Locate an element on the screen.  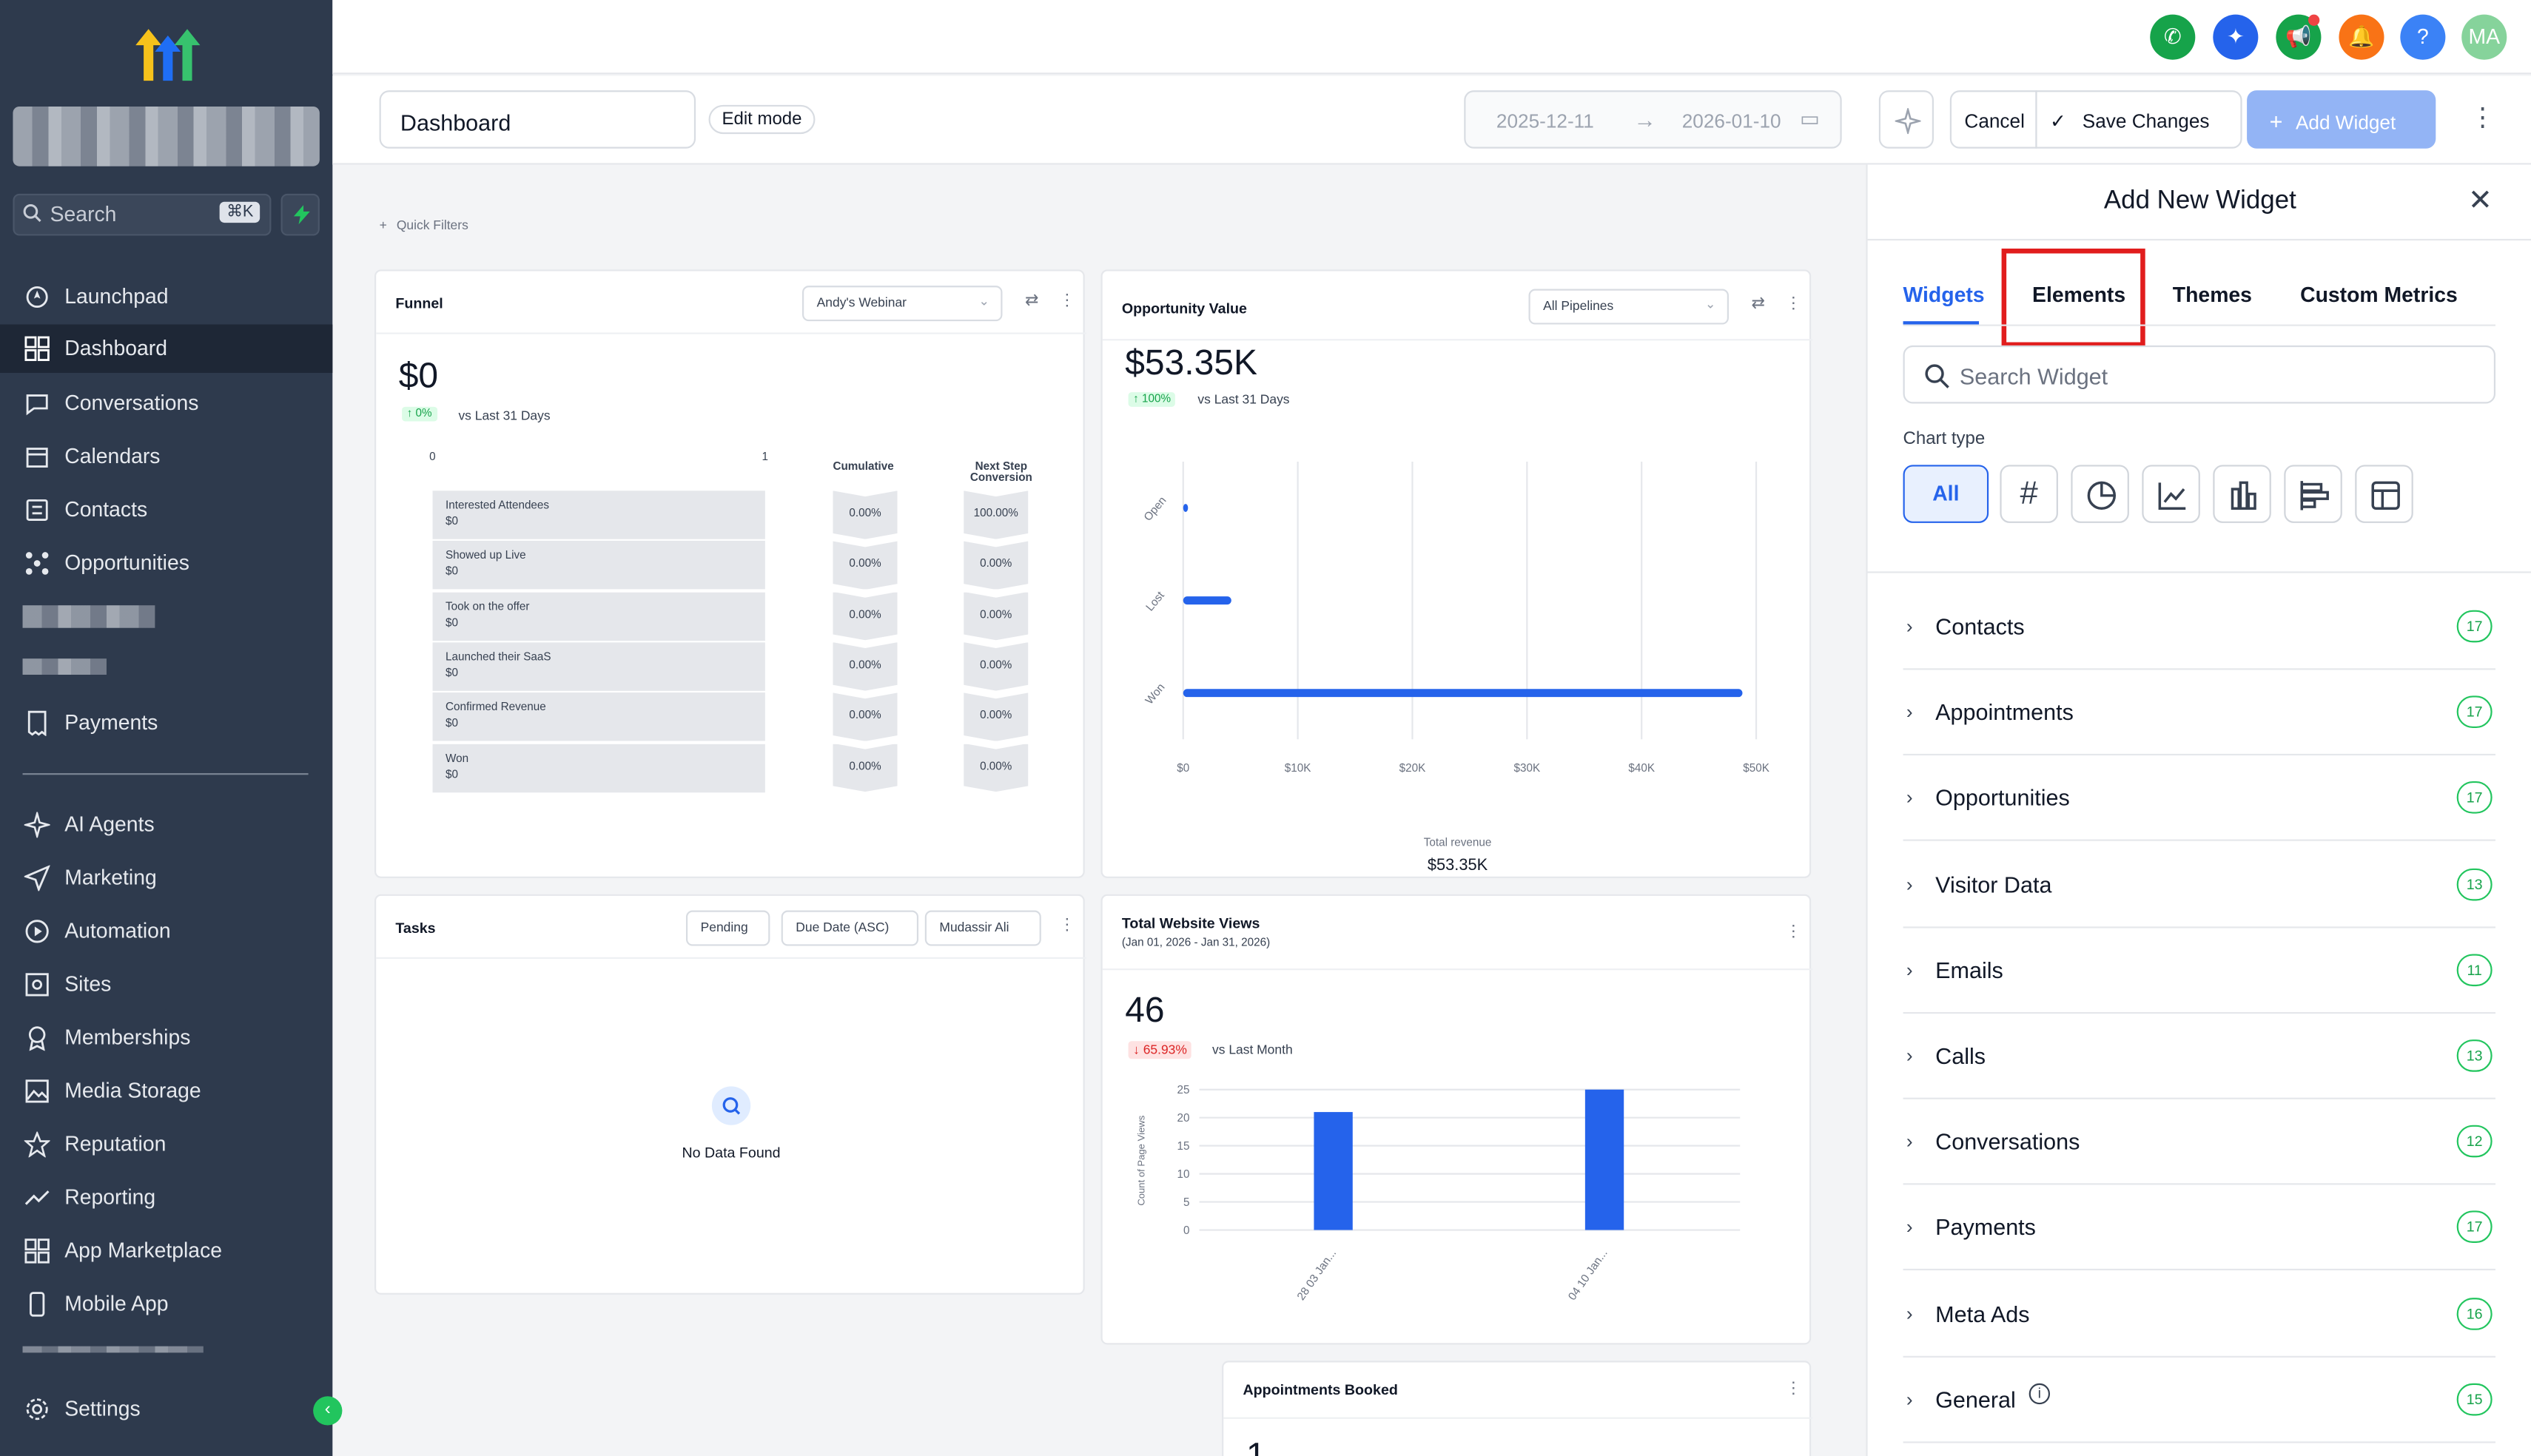
sidebar-item-marketing: Marketing is located at coordinates (166, 878).